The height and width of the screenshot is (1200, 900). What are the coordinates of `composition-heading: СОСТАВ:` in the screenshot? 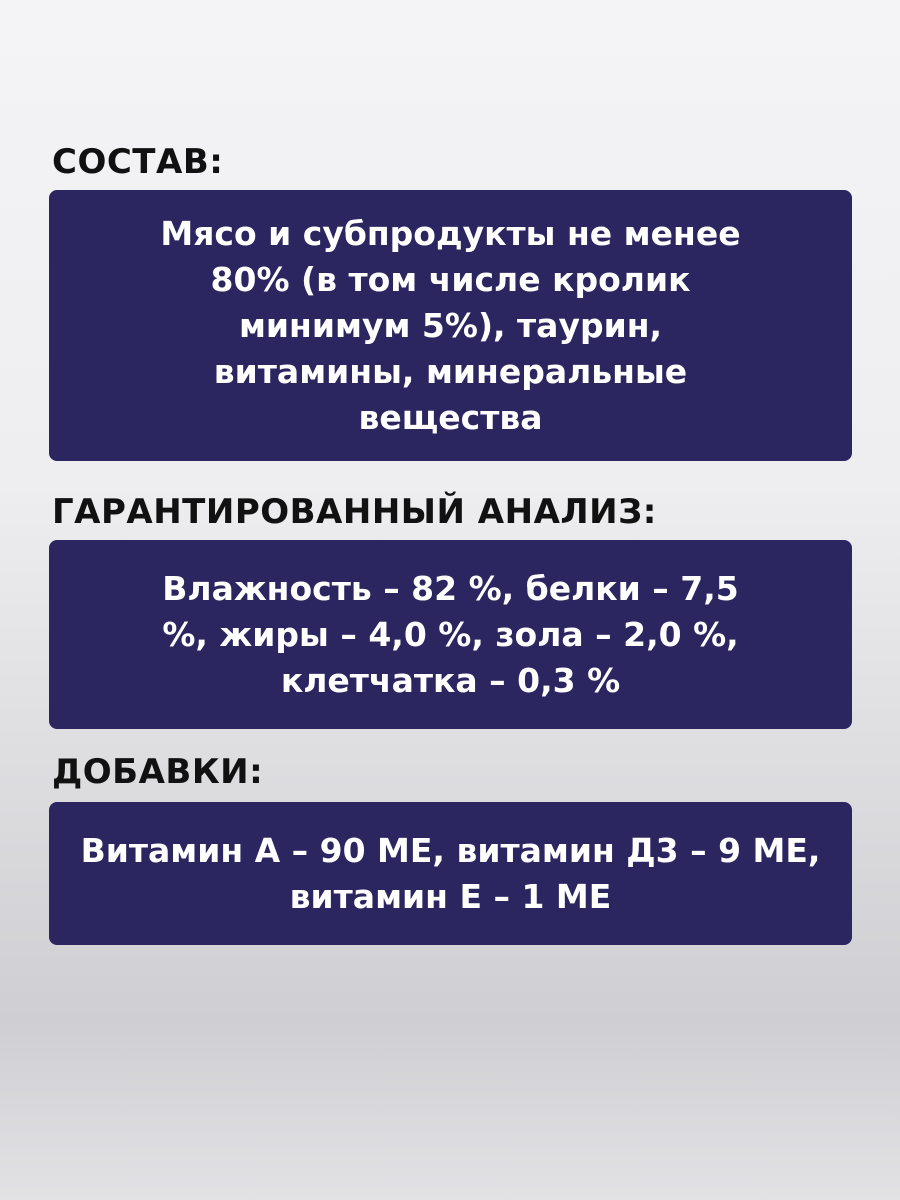 It's located at (138, 162).